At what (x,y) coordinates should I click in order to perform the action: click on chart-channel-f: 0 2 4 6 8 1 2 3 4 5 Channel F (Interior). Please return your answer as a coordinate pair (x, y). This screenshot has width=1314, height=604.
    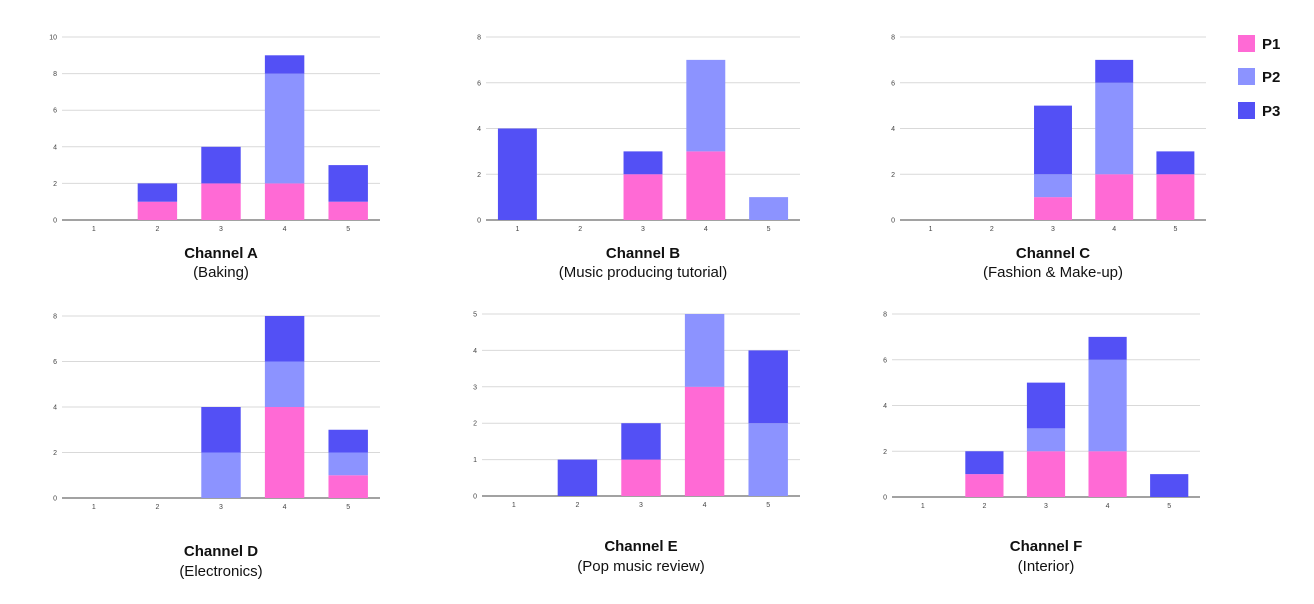
    Looking at the image, I should click on (1041, 443).